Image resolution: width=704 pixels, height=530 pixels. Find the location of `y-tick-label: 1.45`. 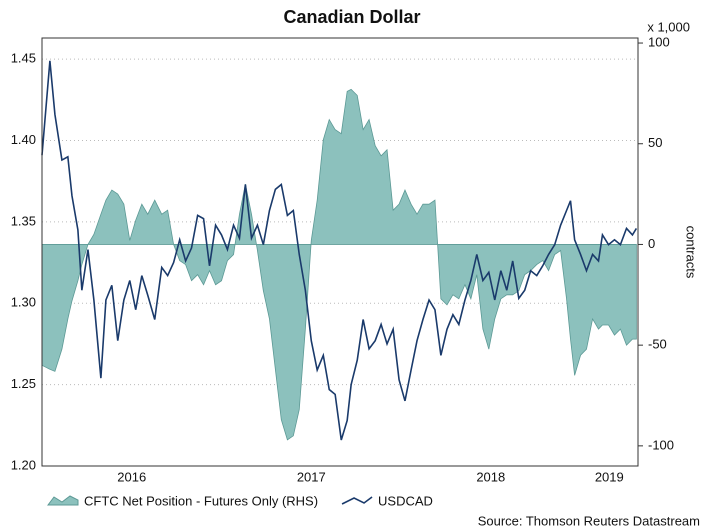

y-tick-label: 1.45 is located at coordinates (23, 58).